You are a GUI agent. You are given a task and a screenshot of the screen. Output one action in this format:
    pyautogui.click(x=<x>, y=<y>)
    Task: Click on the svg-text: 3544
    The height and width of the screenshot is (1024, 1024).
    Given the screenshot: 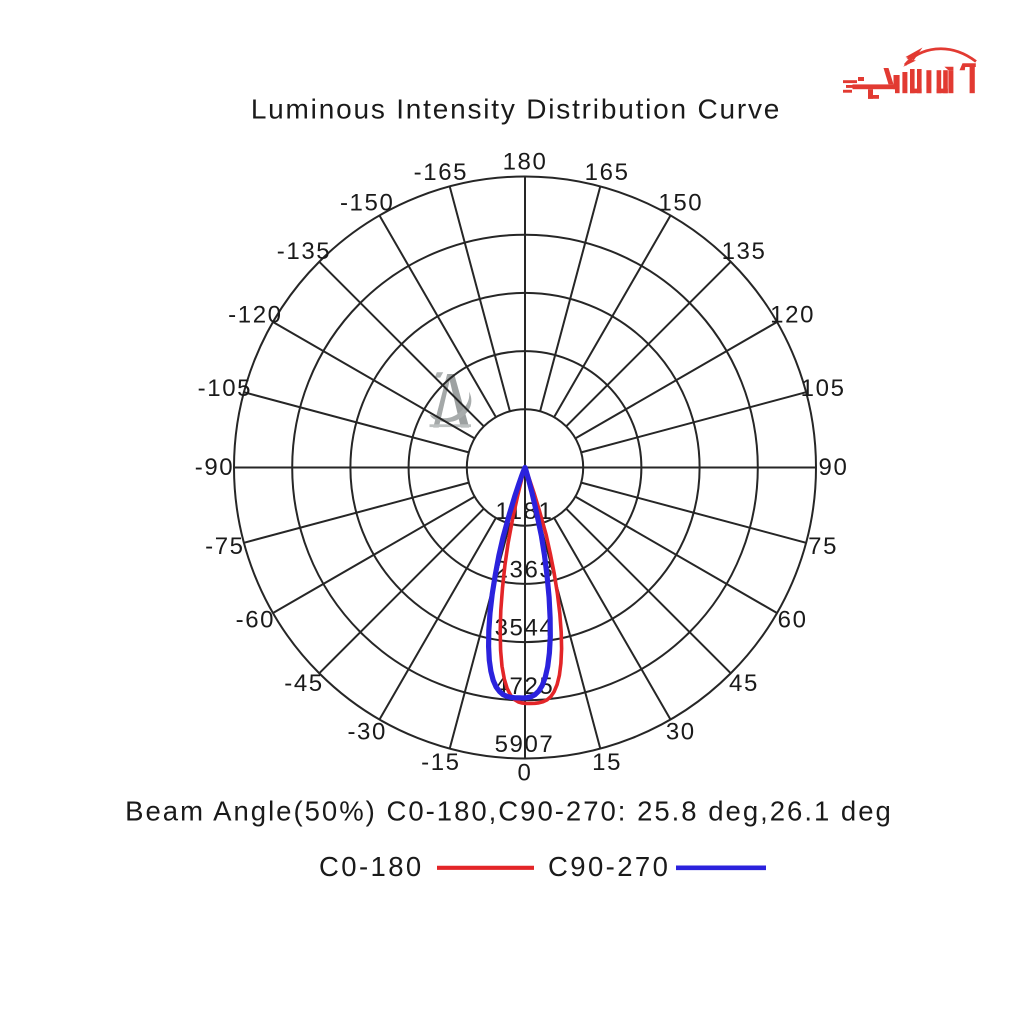 What is the action you would take?
    pyautogui.click(x=525, y=628)
    